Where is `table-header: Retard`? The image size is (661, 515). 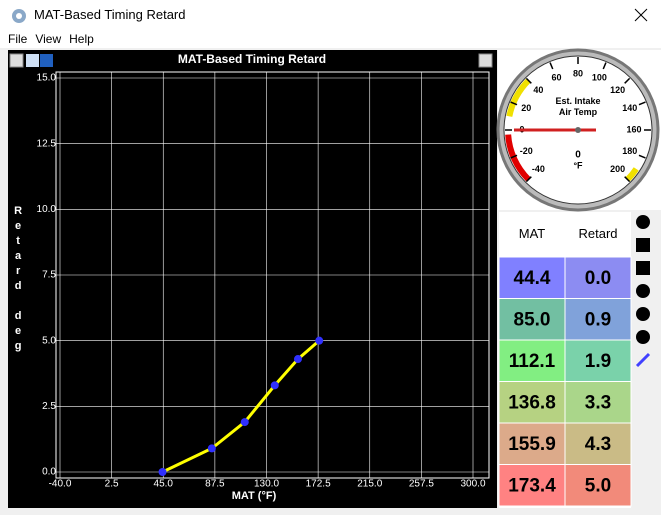 table-header: Retard is located at coordinates (597, 233).